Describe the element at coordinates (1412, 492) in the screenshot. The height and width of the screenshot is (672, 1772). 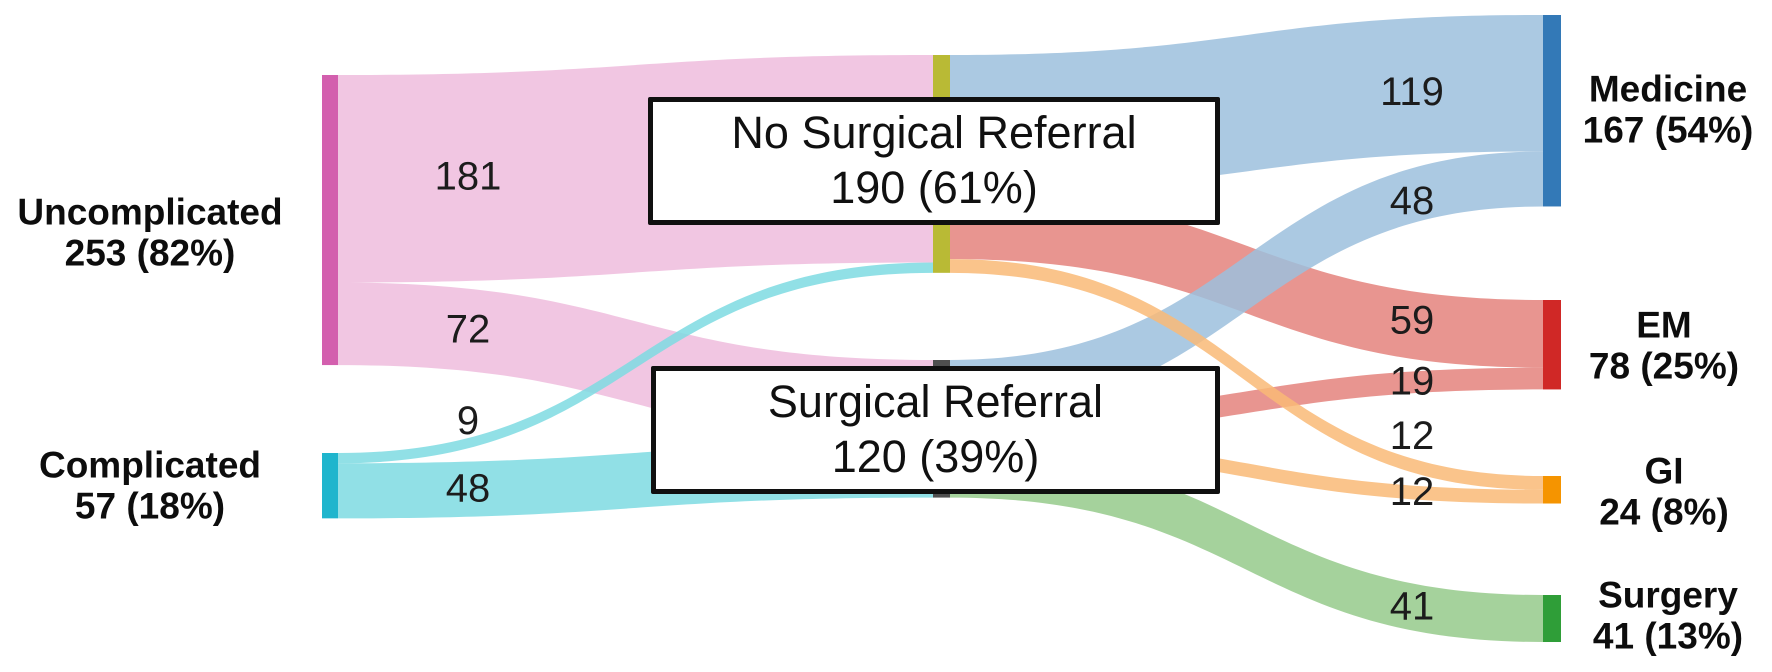
I see `flow-value-surgical_referral-to-gi: 12` at that location.